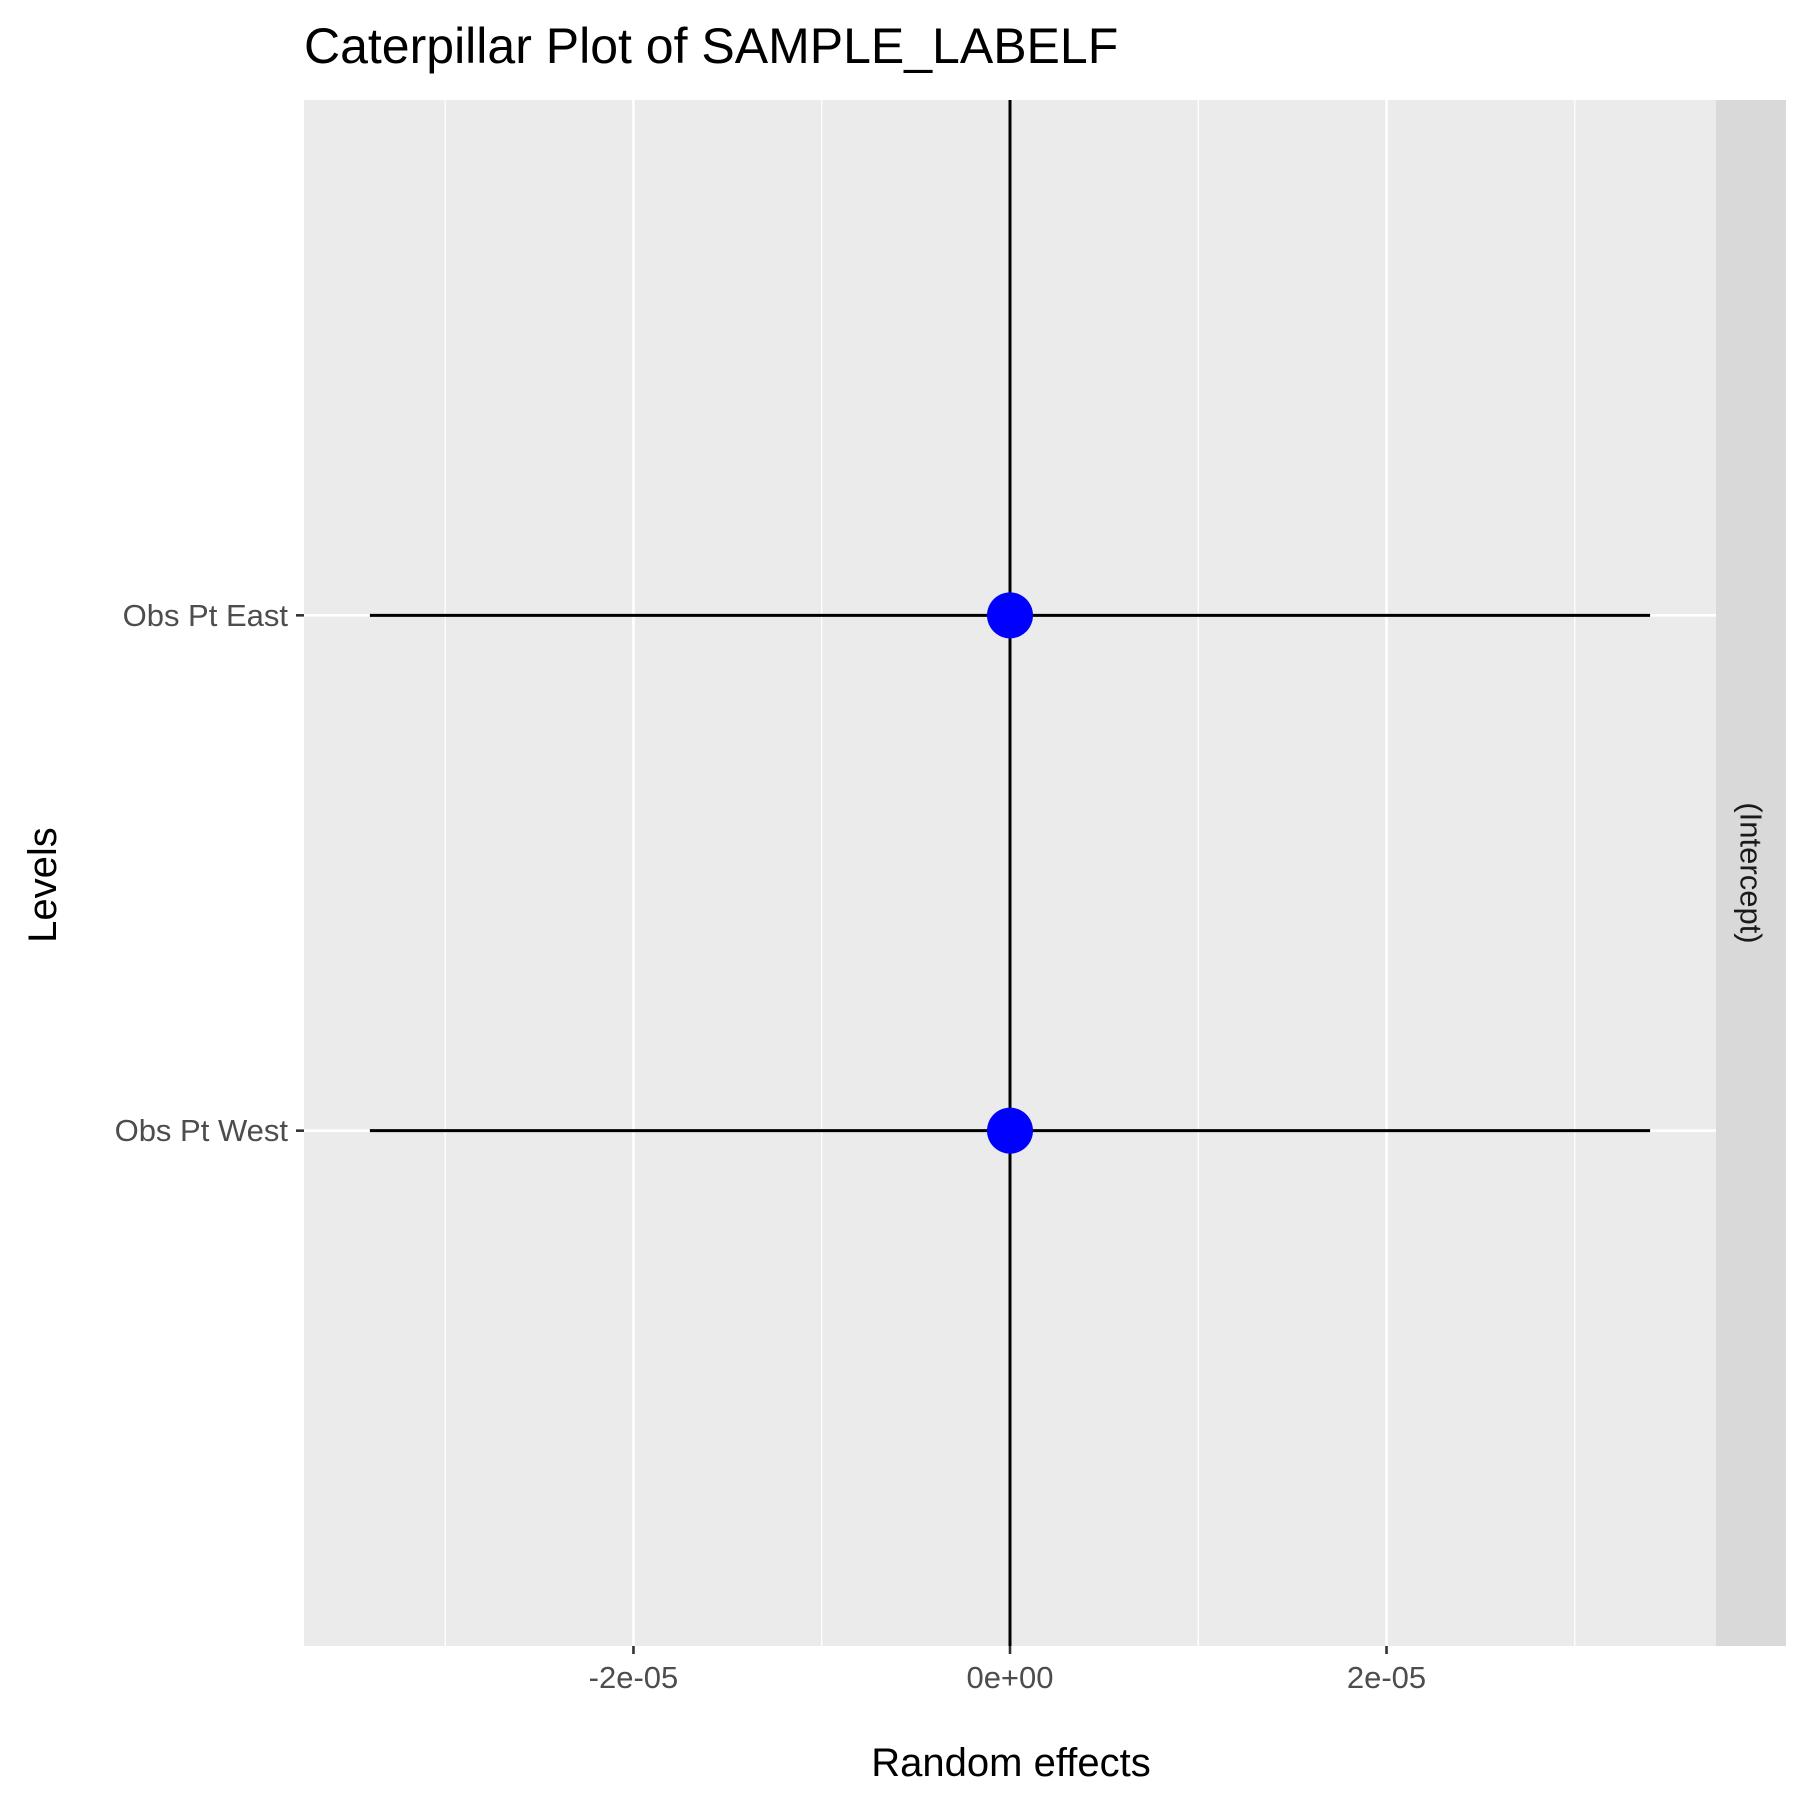 This screenshot has width=1800, height=1800. I want to click on x-tick-label: 2e-05, so click(1386, 1677).